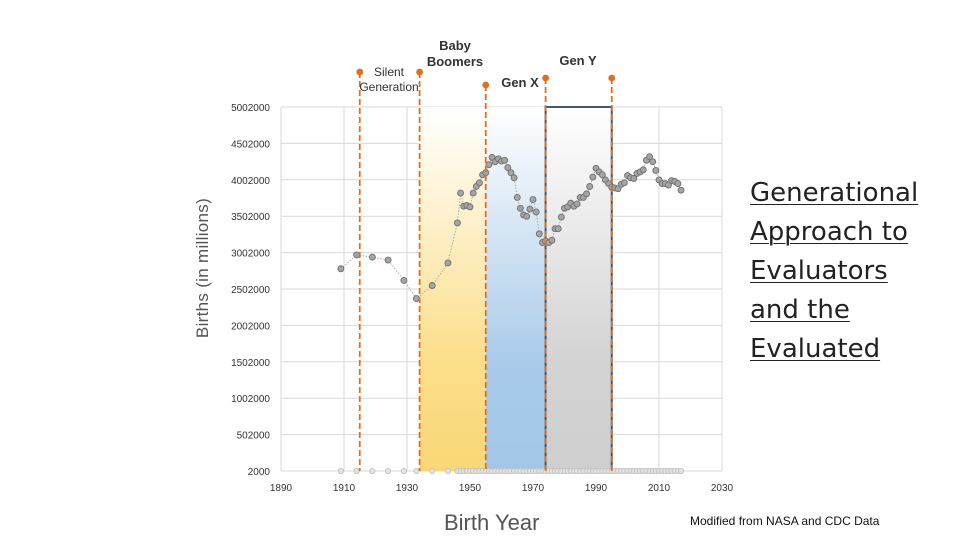  What do you see at coordinates (815, 349) in the screenshot?
I see `slide-title-line: Evaluated` at bounding box center [815, 349].